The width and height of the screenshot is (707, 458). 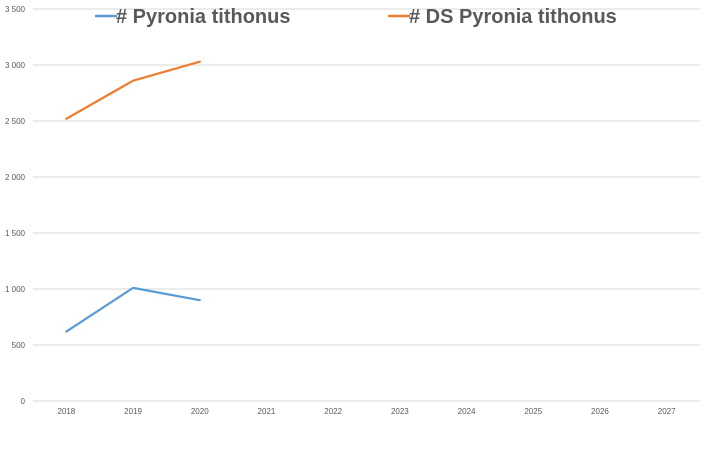 What do you see at coordinates (467, 411) in the screenshot?
I see `x-tick-label: 2024` at bounding box center [467, 411].